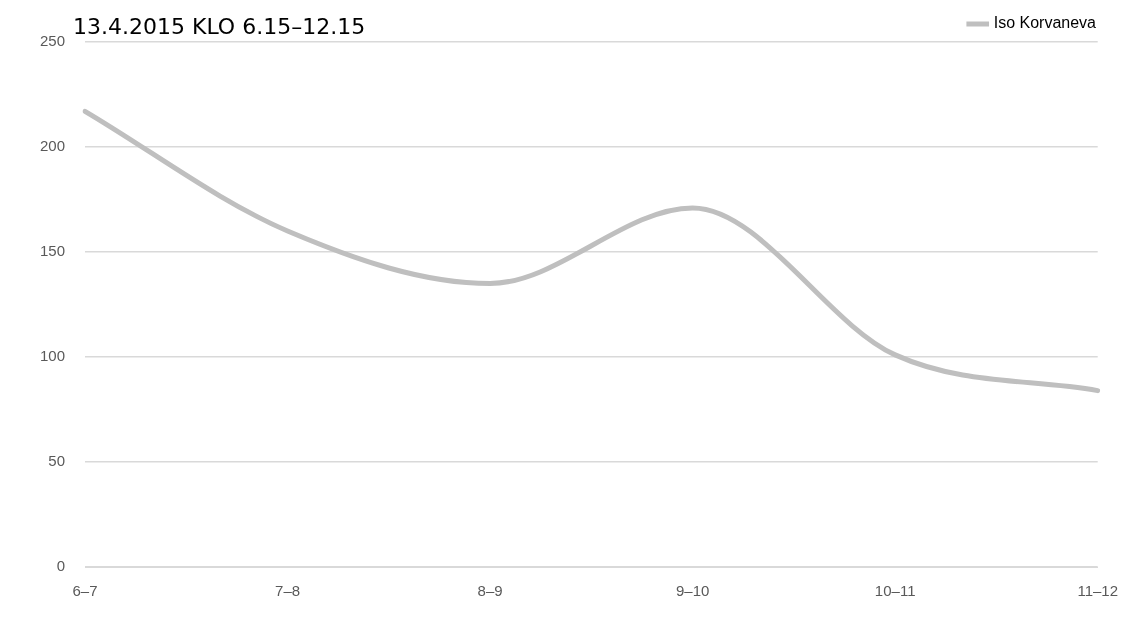 Image resolution: width=1126 pixels, height=623 pixels. Describe the element at coordinates (53, 146) in the screenshot. I see `y-tick-label: 200` at that location.